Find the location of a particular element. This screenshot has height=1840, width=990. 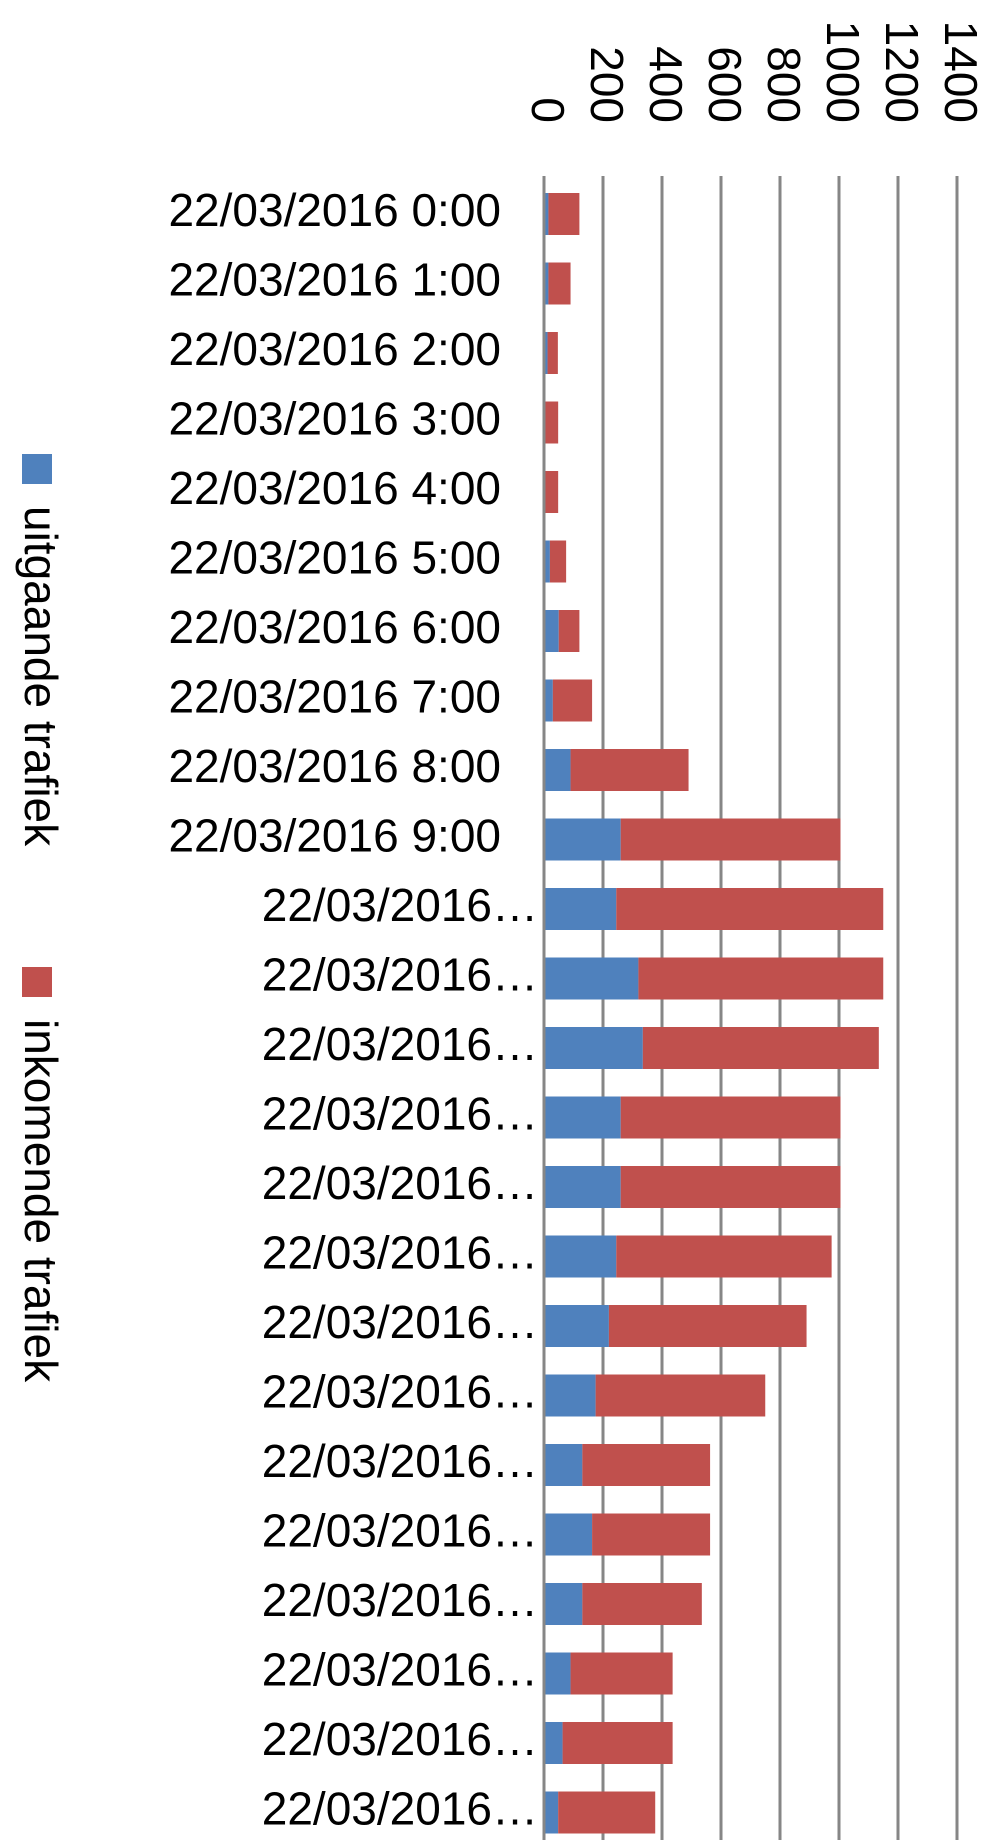

y-tick-label: 22/03/2016 6:00 is located at coordinates (334, 627).